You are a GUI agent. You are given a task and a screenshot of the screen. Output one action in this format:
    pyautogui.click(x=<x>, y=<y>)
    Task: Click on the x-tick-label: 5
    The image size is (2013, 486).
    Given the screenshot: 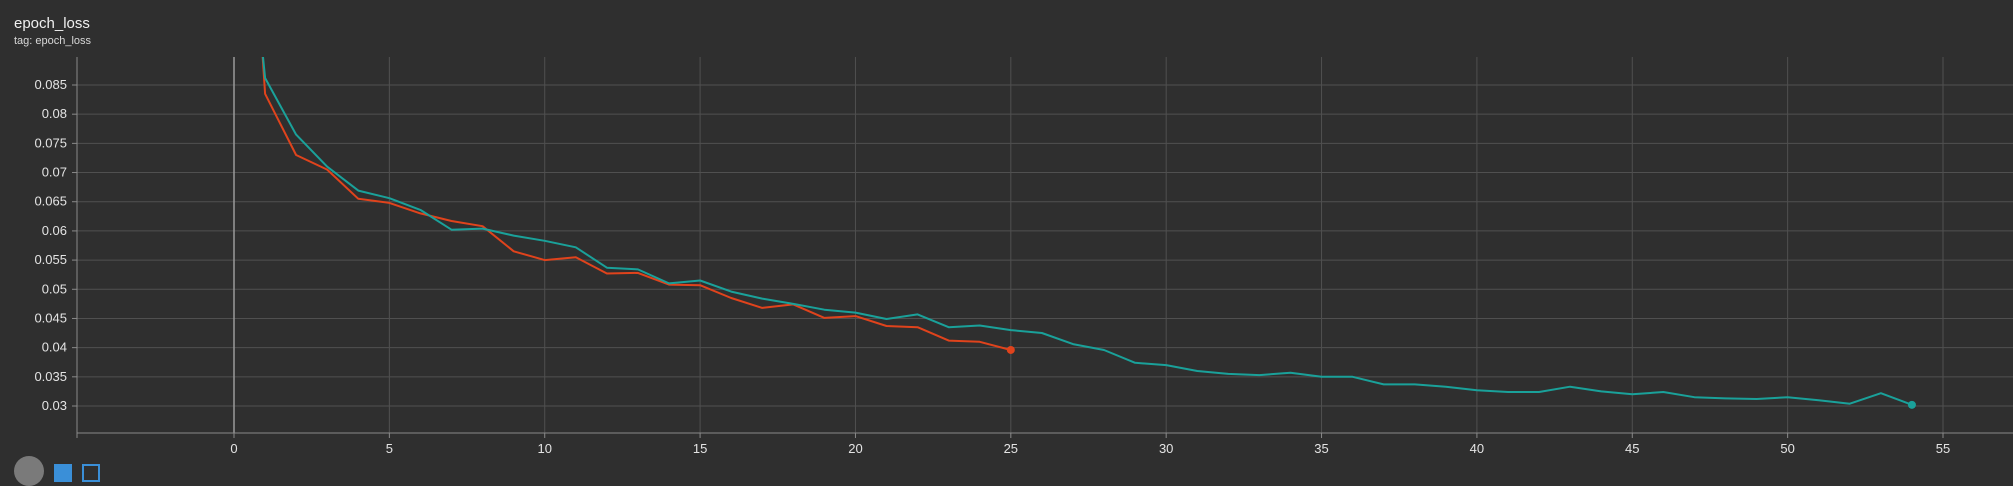 What is the action you would take?
    pyautogui.click(x=389, y=448)
    